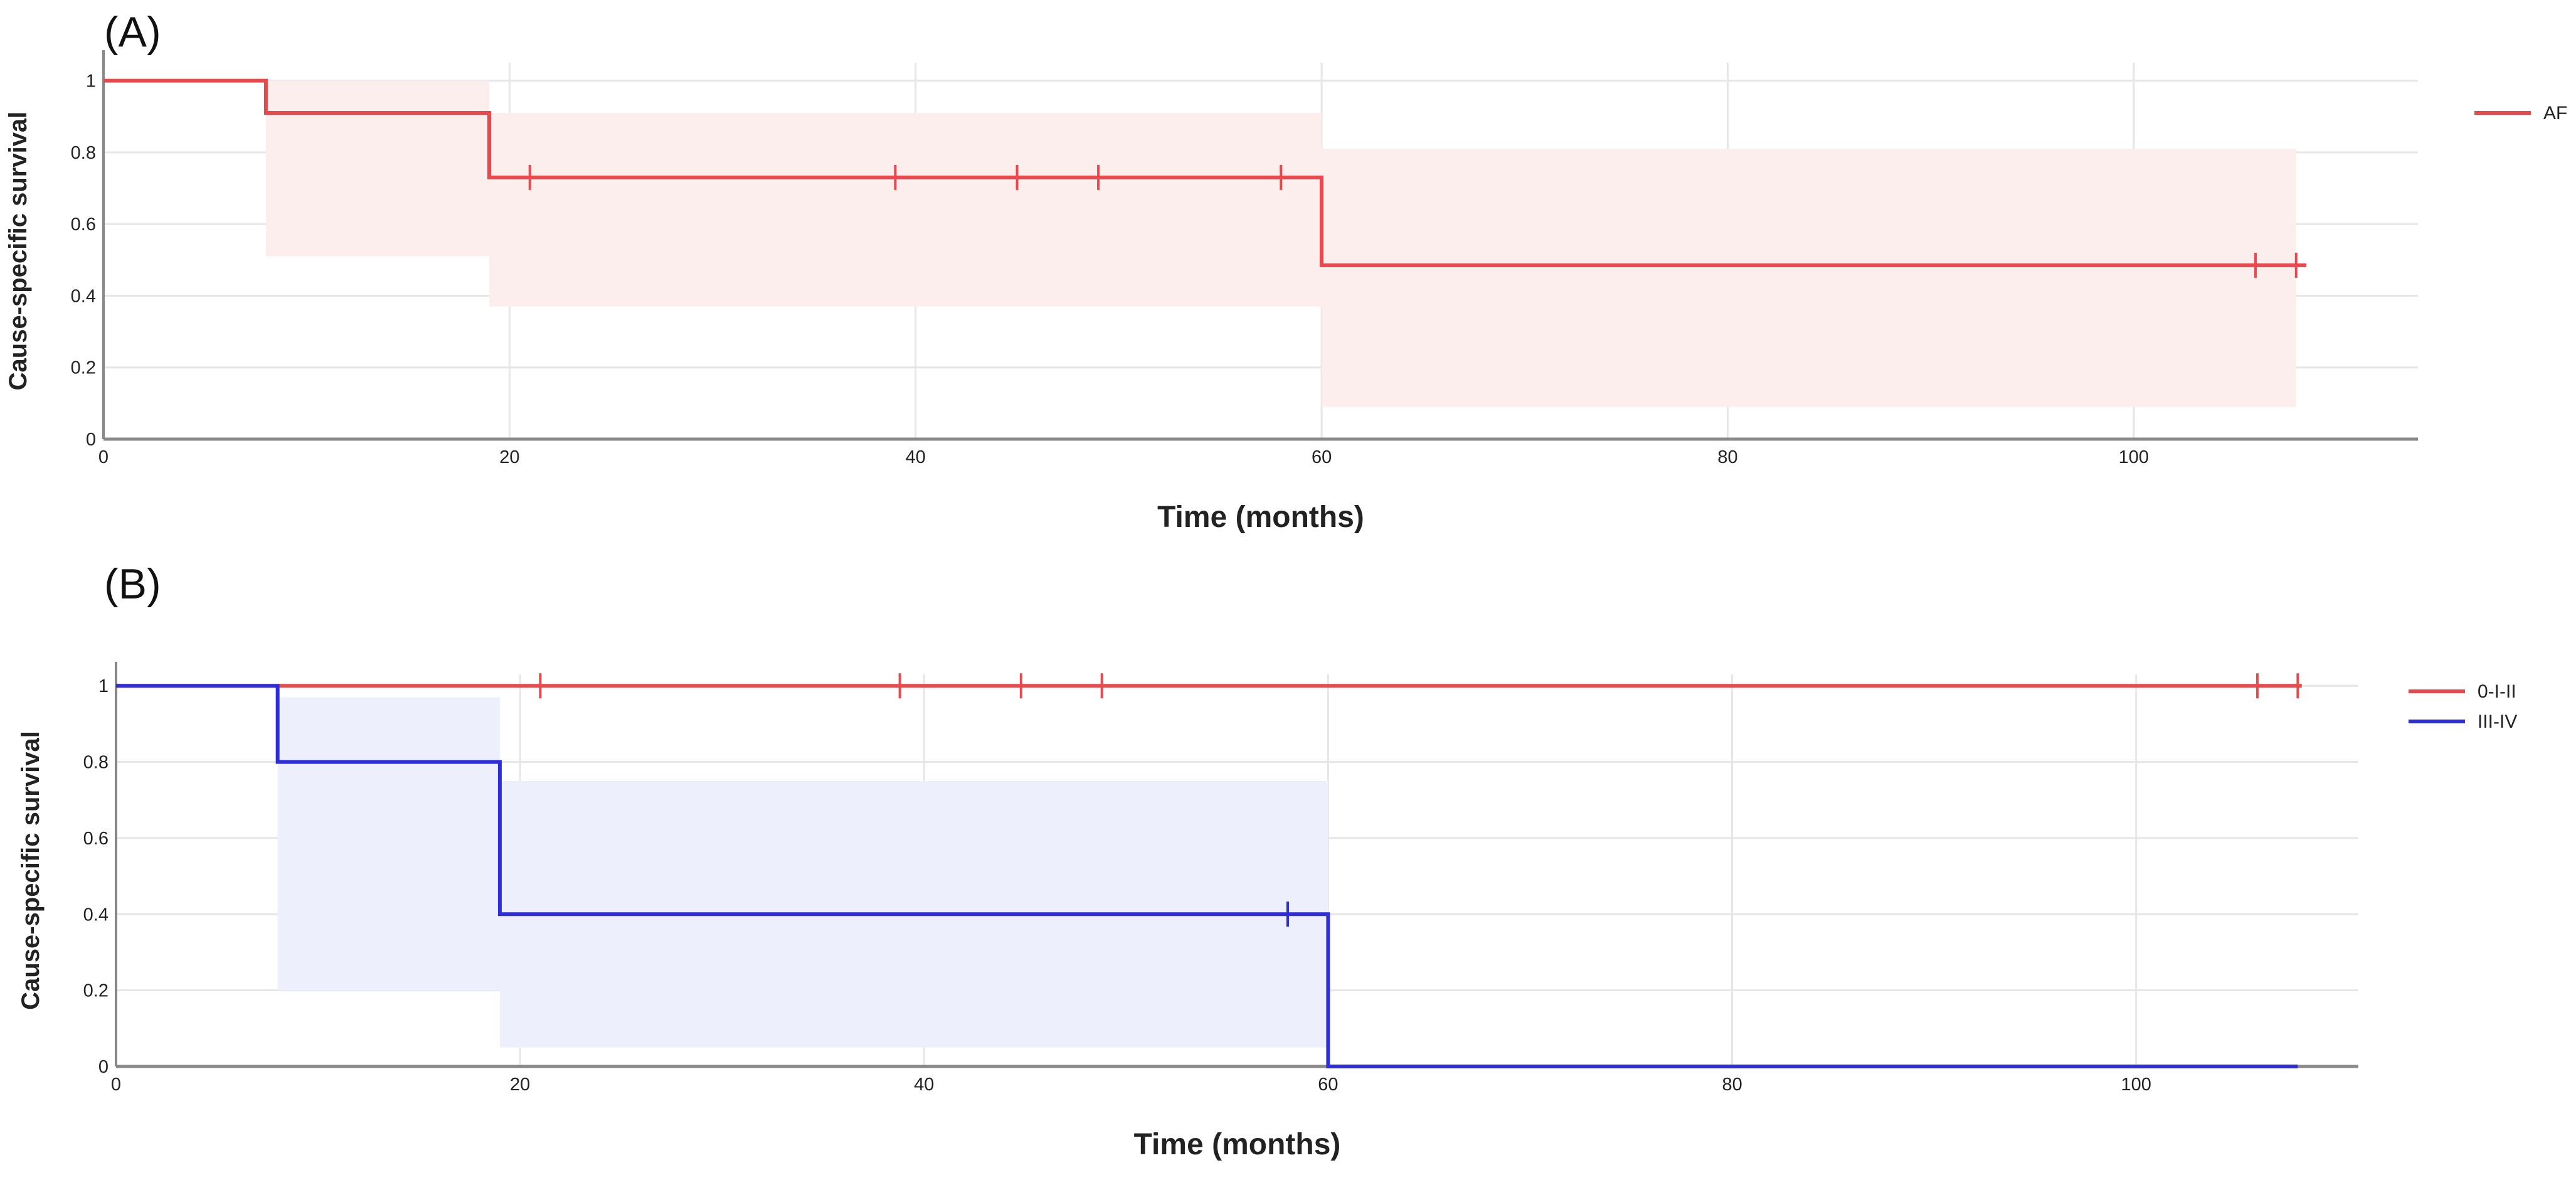 Image resolution: width=2576 pixels, height=1180 pixels. I want to click on legend-label: III-IV, so click(2497, 721).